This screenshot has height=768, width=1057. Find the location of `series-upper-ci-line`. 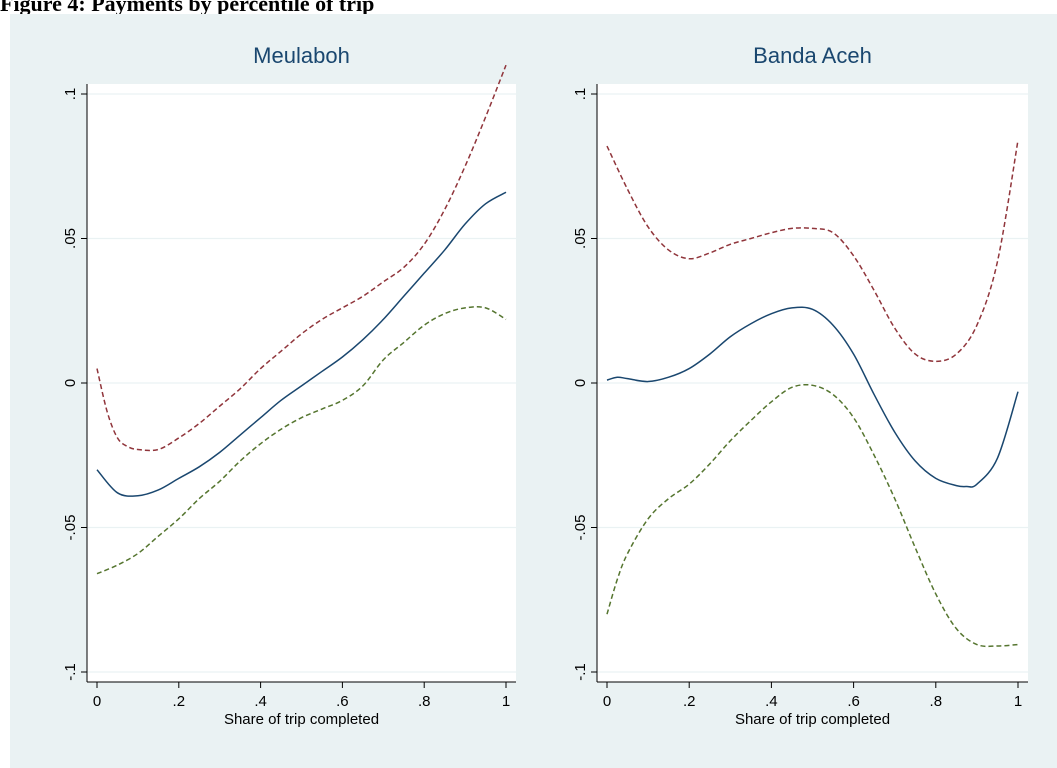

series-upper-ci-line is located at coordinates (812, 251).